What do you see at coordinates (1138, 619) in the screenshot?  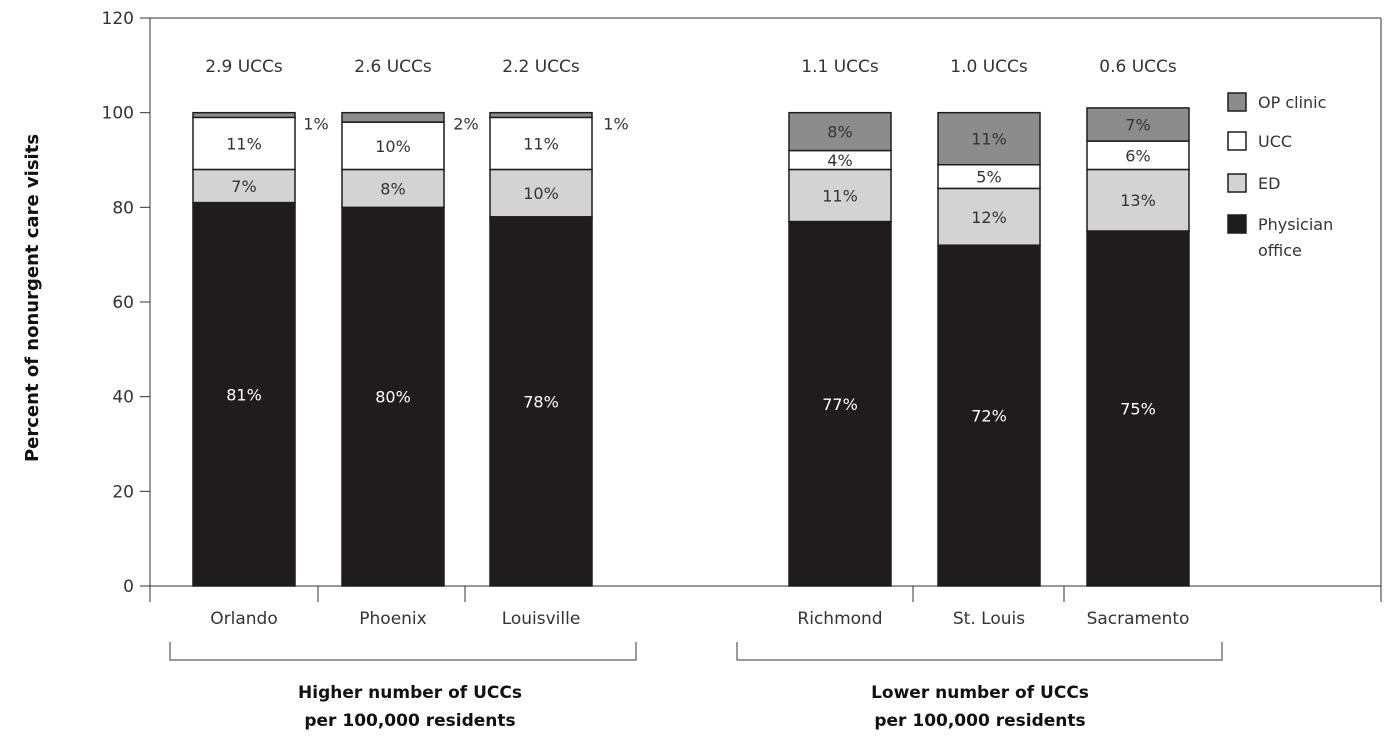 I see `x-category-label: Sacramento` at bounding box center [1138, 619].